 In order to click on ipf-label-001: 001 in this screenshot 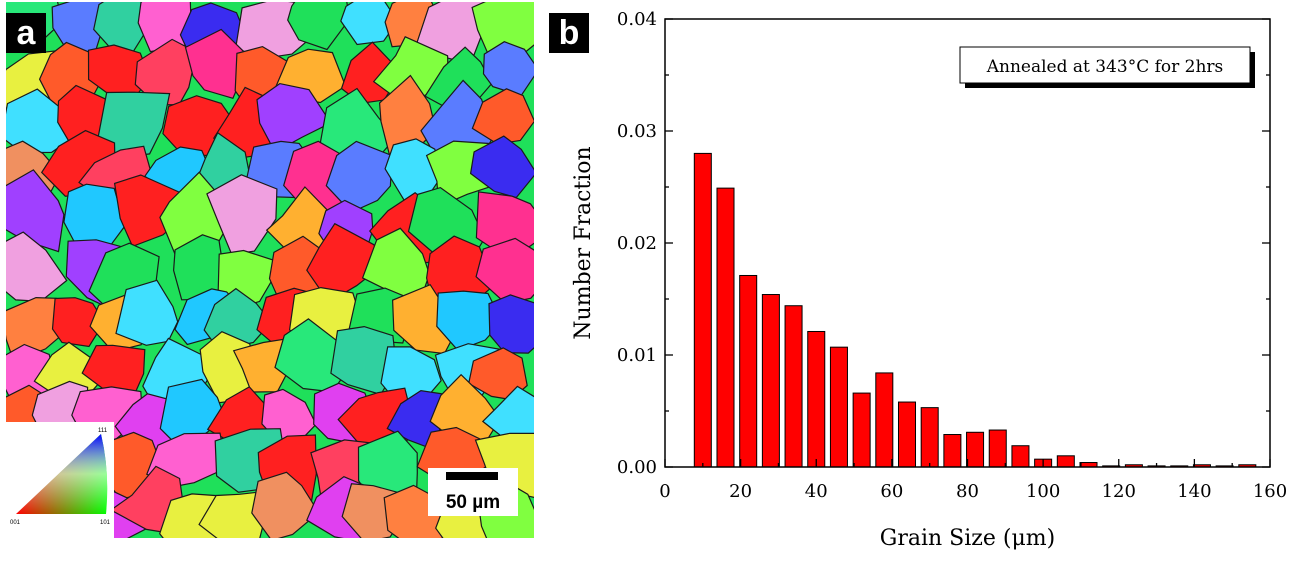, I will do `click(15, 523)`.